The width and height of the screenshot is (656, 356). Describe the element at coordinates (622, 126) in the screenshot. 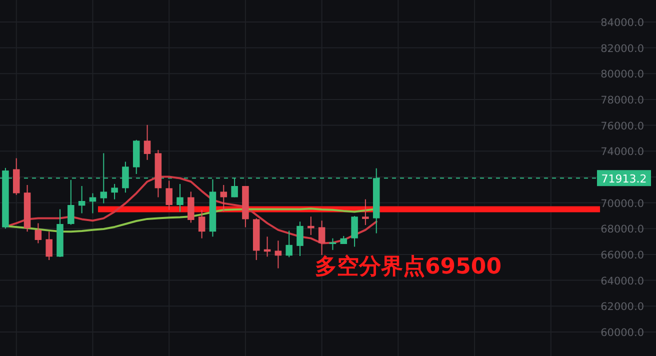

I see `y-tick-label: 76000.0` at that location.